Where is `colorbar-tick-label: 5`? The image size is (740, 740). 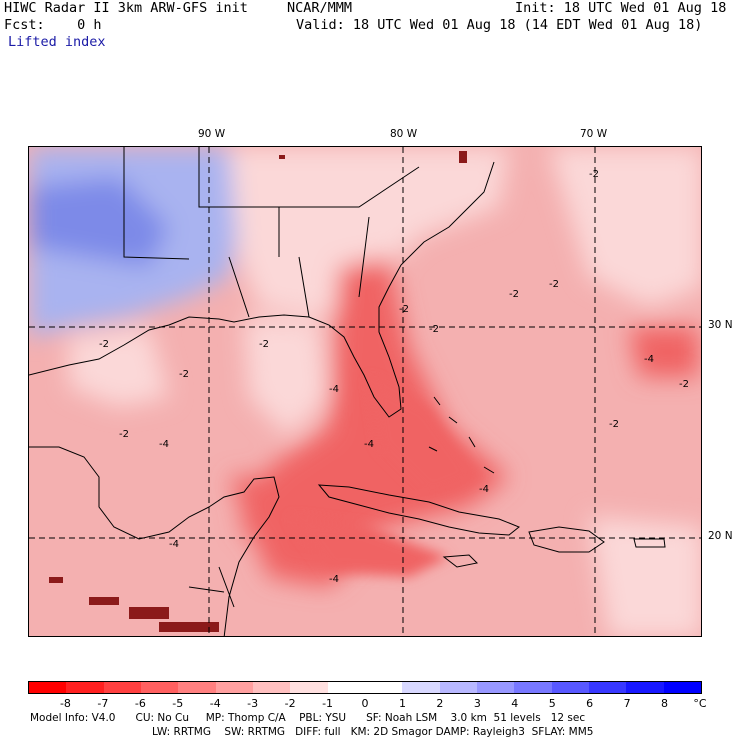 colorbar-tick-label: 5 is located at coordinates (552, 703).